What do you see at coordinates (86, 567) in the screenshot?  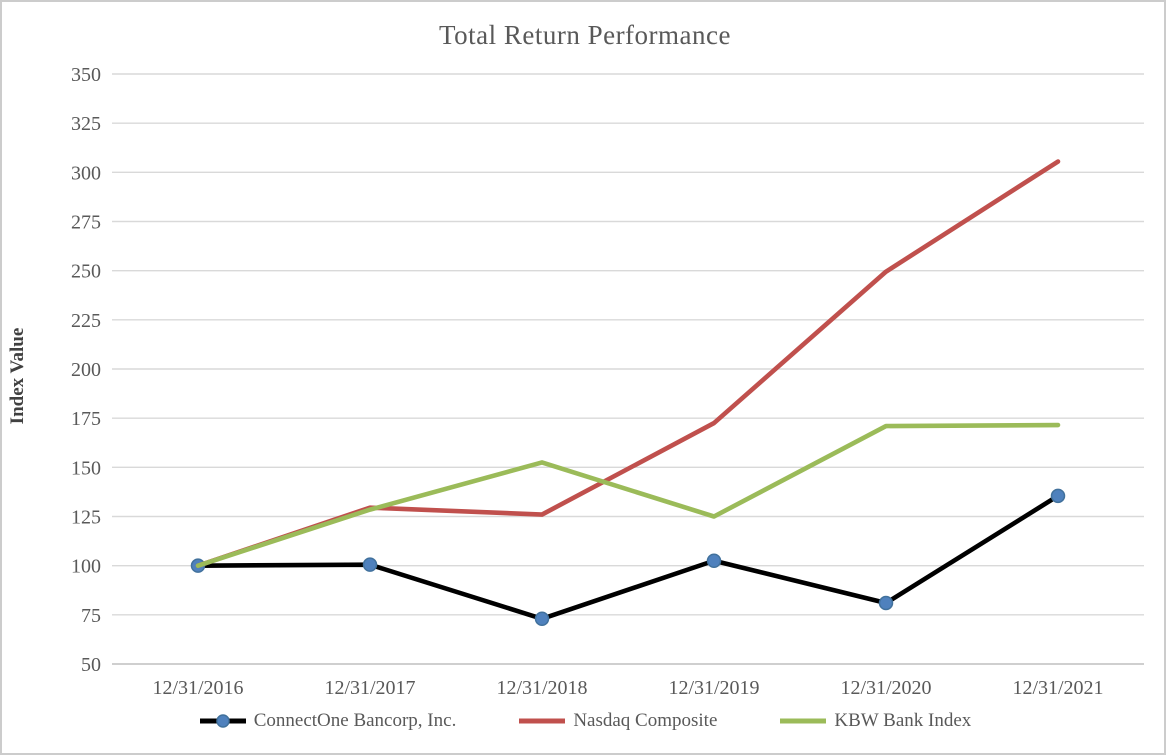 I see `y-axis-tick-label: 100` at bounding box center [86, 567].